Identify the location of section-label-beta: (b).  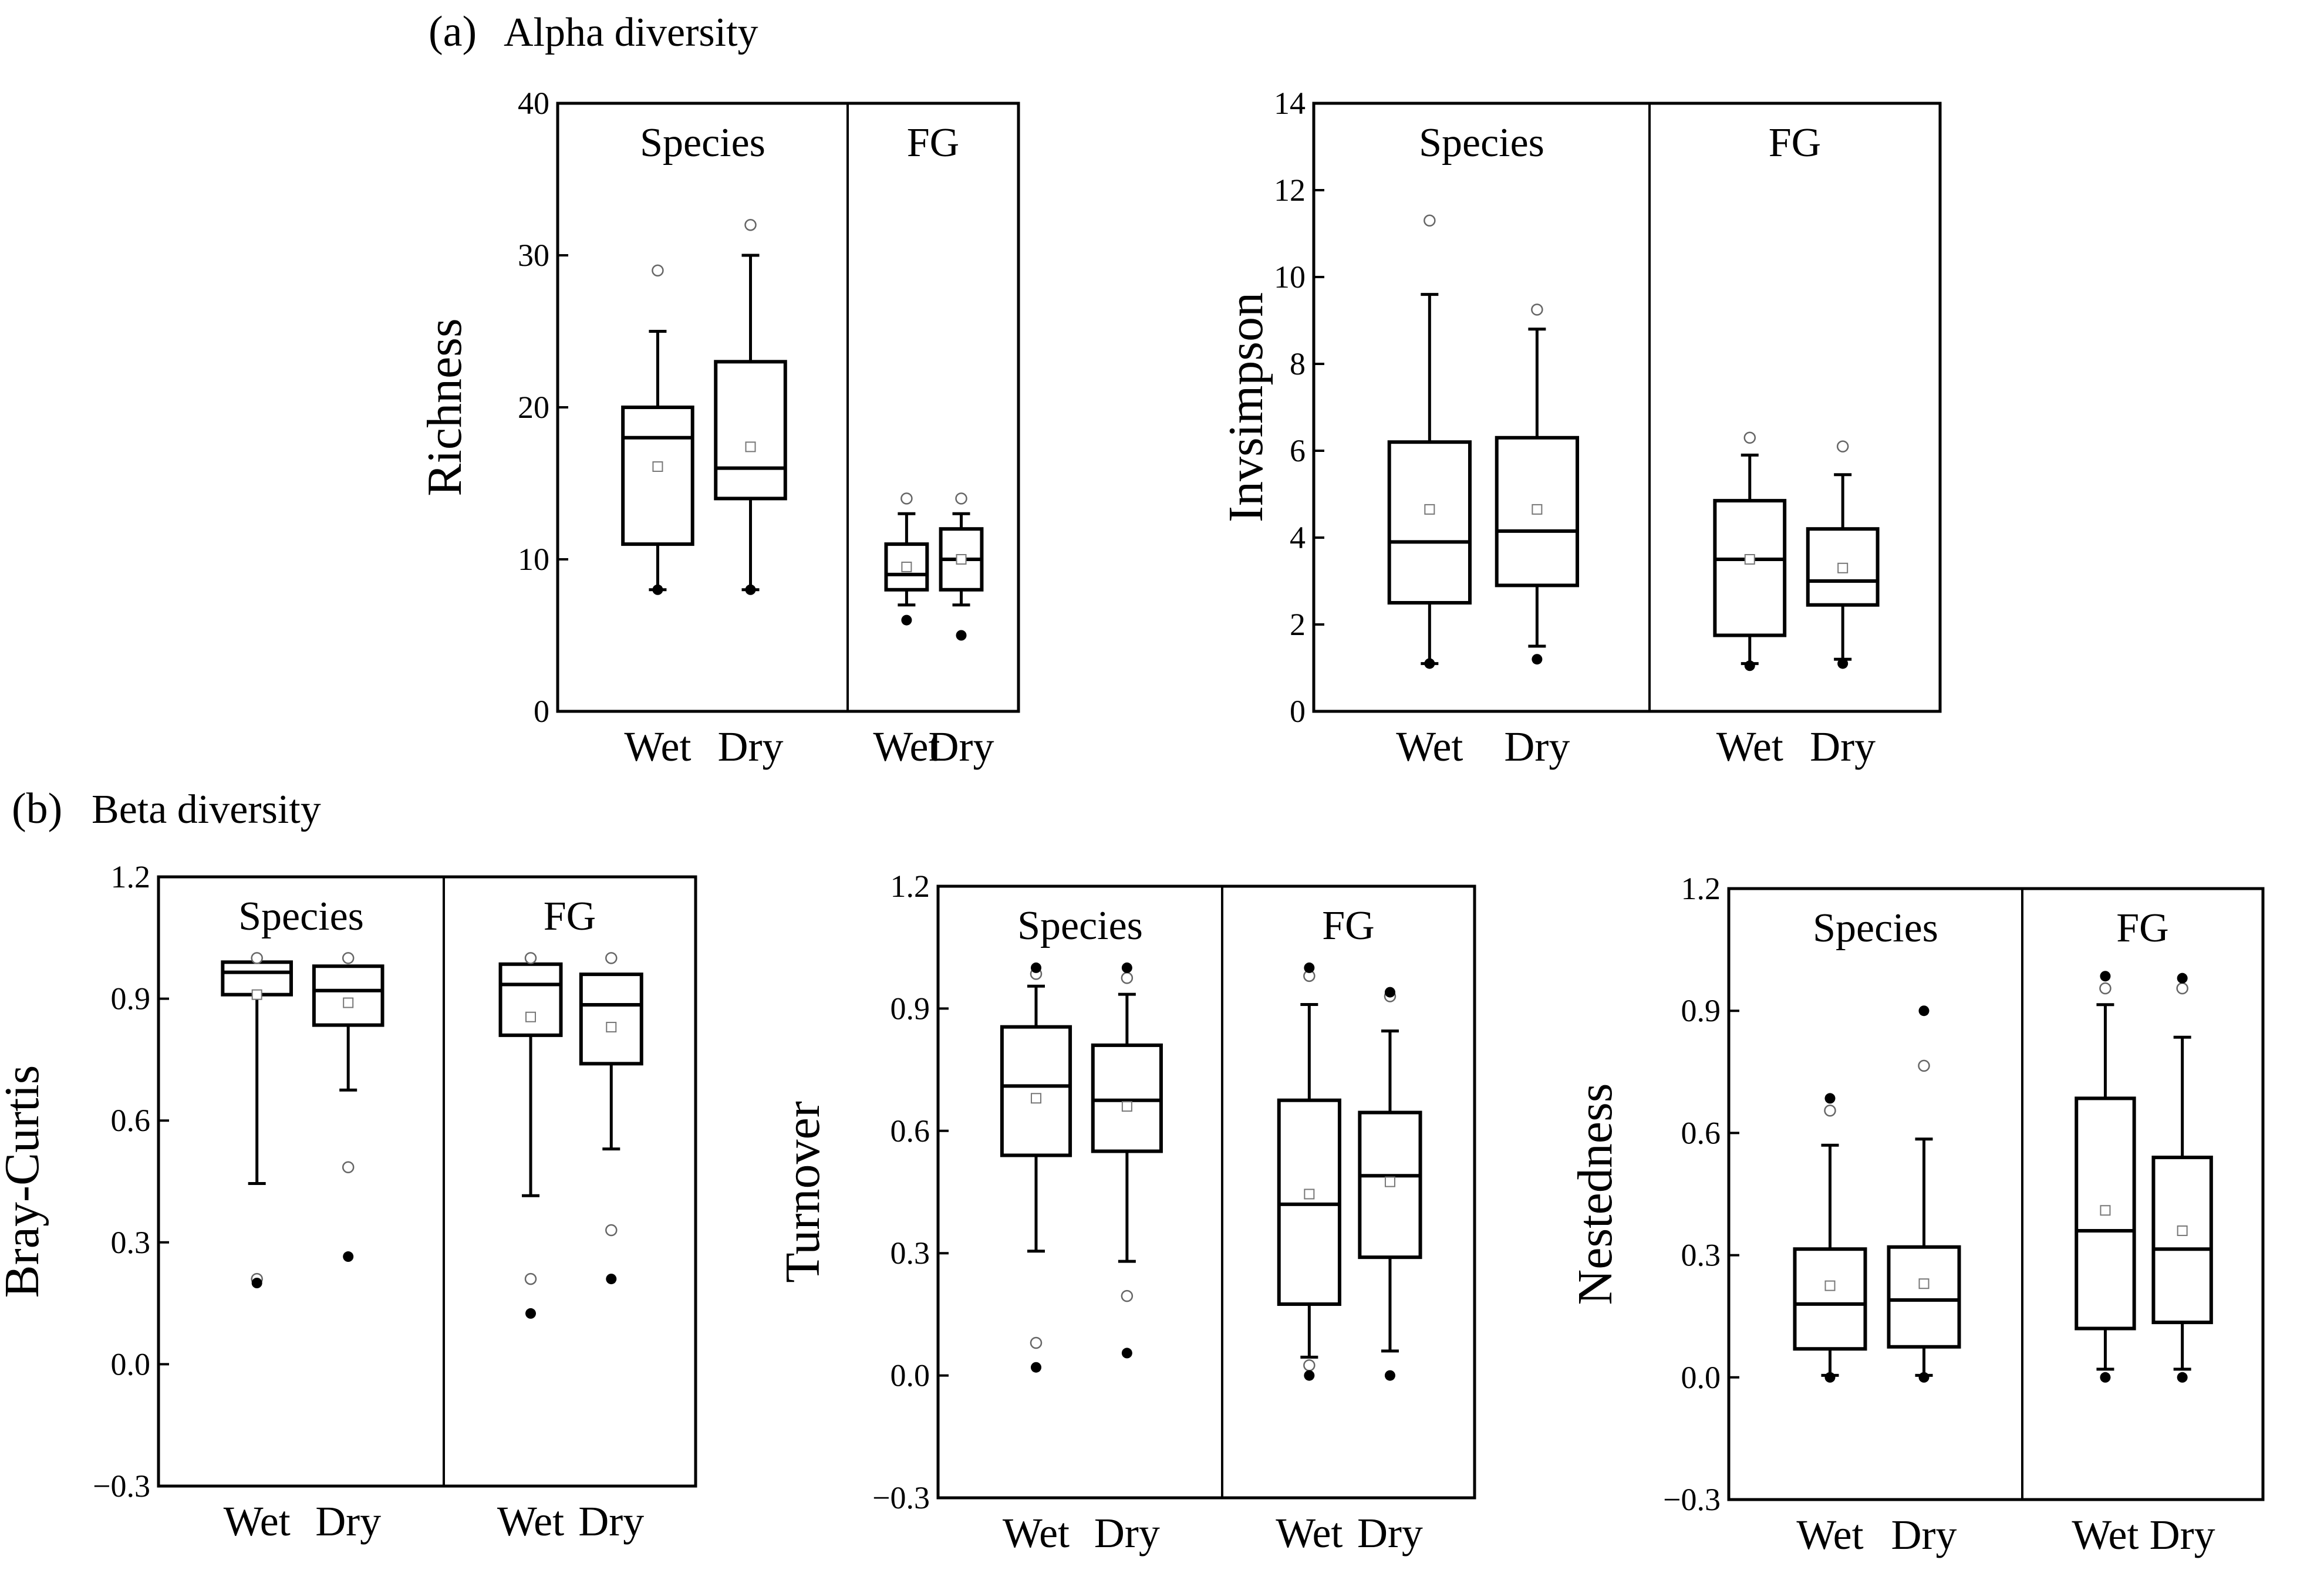
(37, 809).